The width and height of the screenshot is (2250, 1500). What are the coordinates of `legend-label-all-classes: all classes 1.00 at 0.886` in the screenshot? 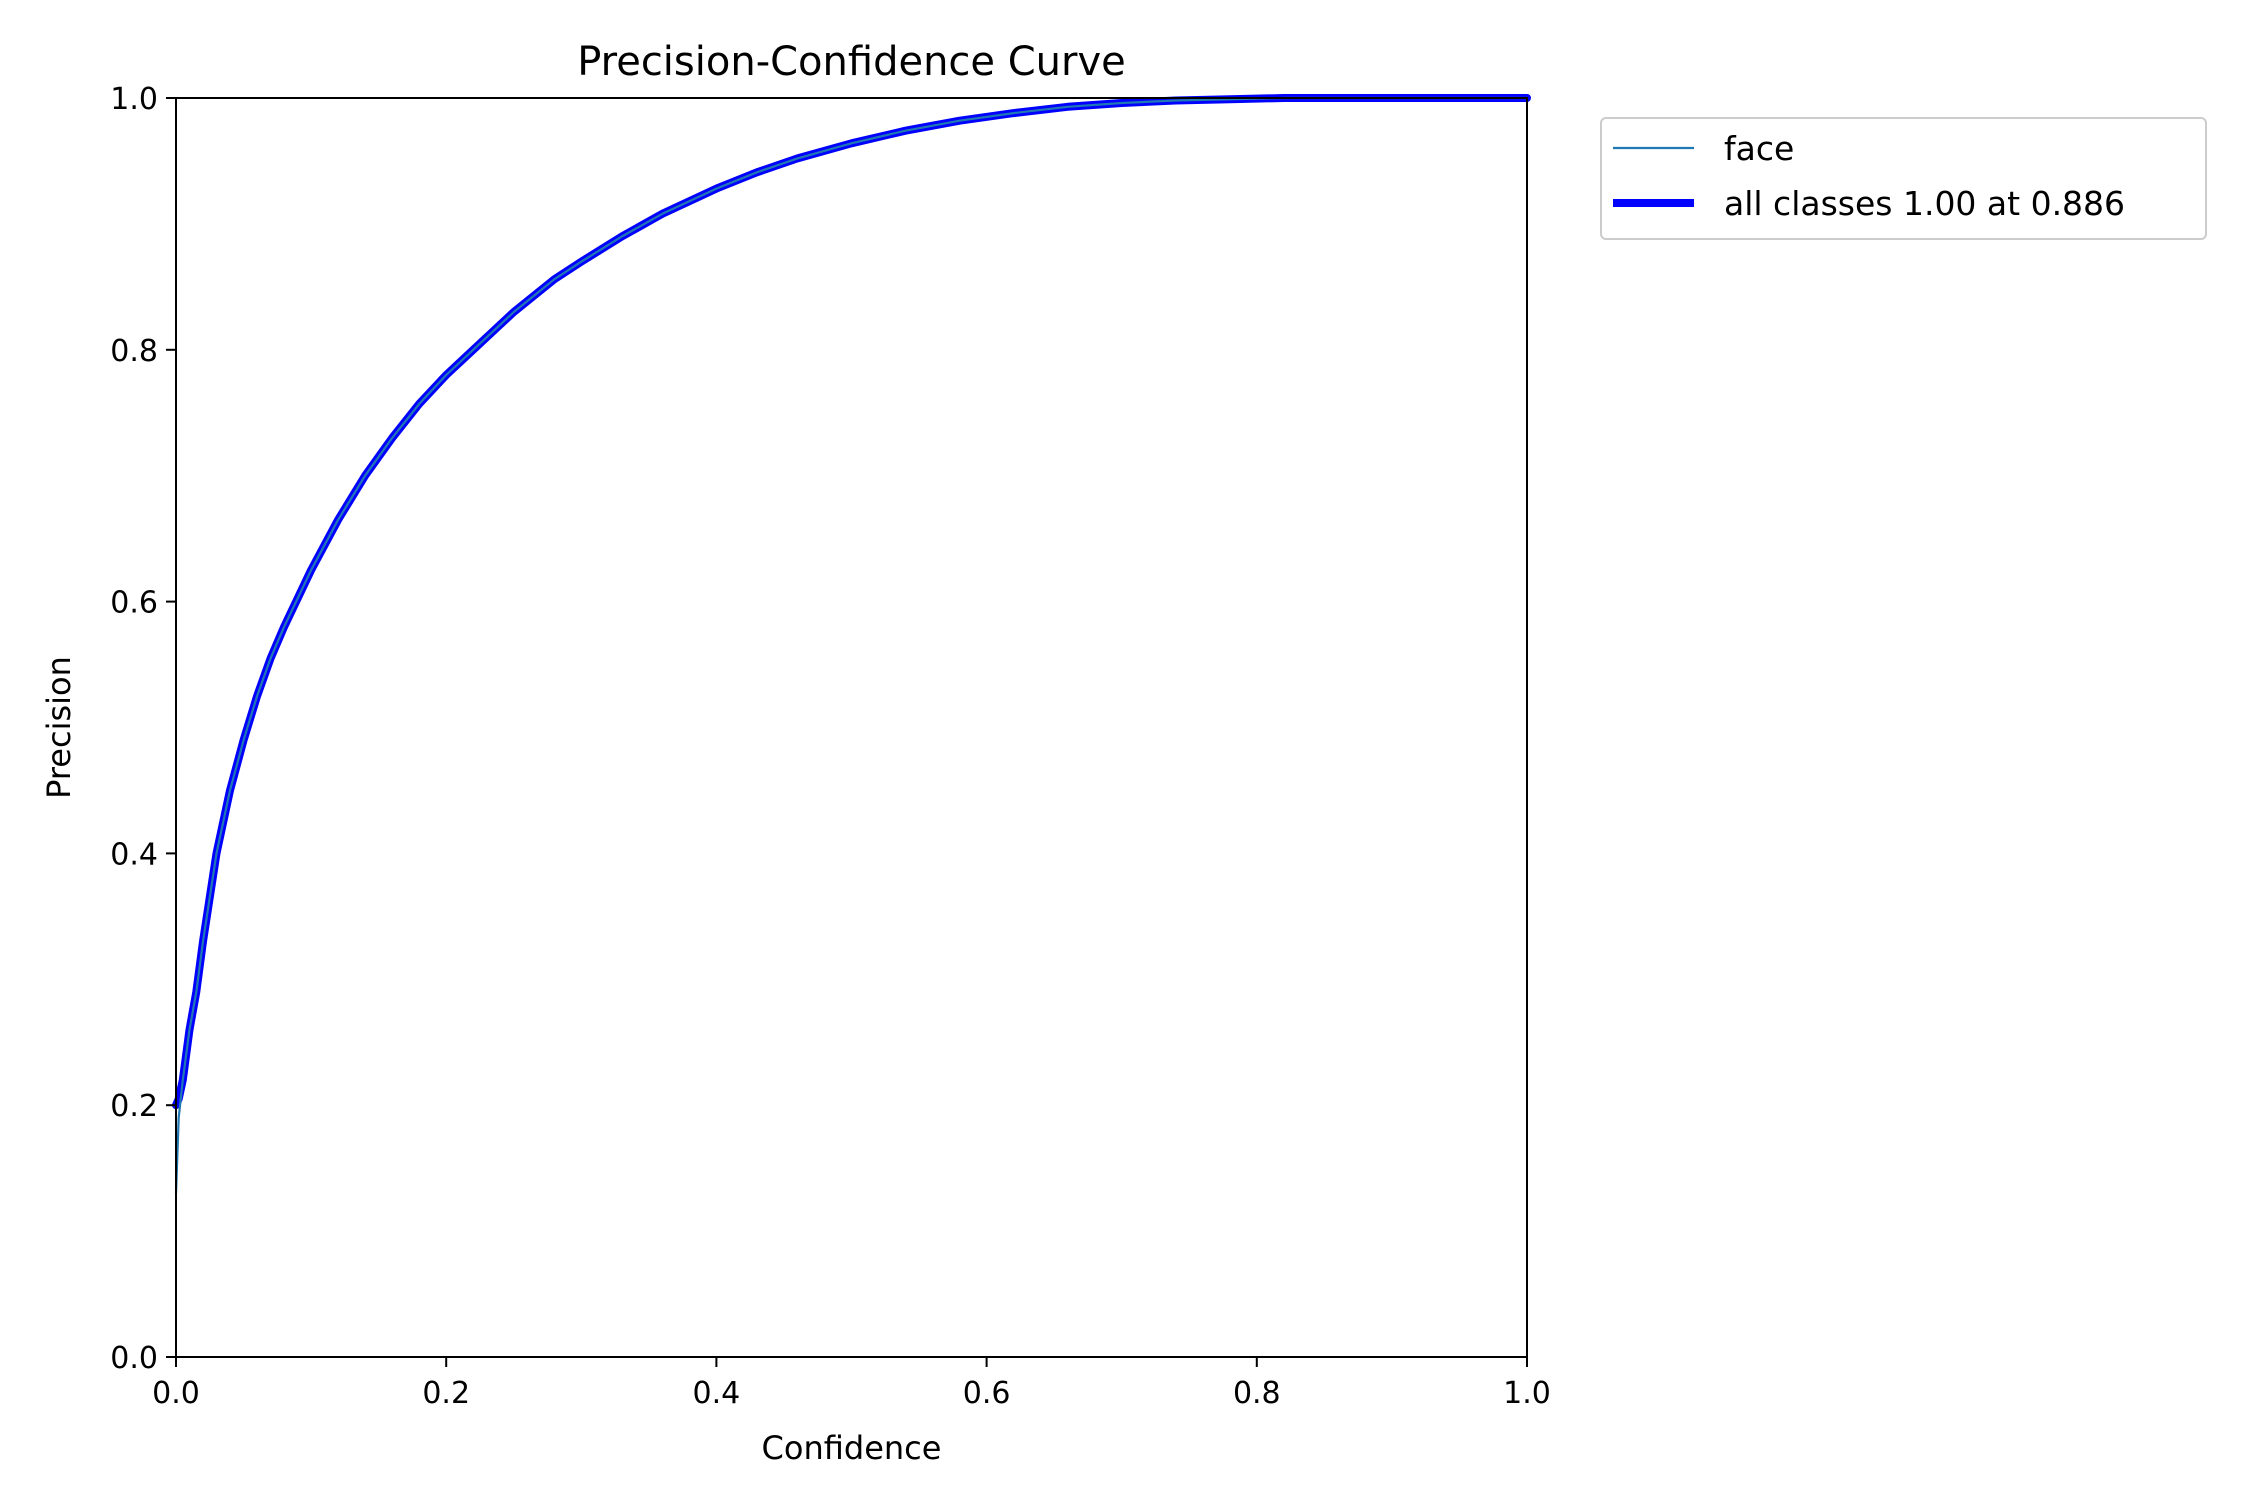 It's located at (1924, 203).